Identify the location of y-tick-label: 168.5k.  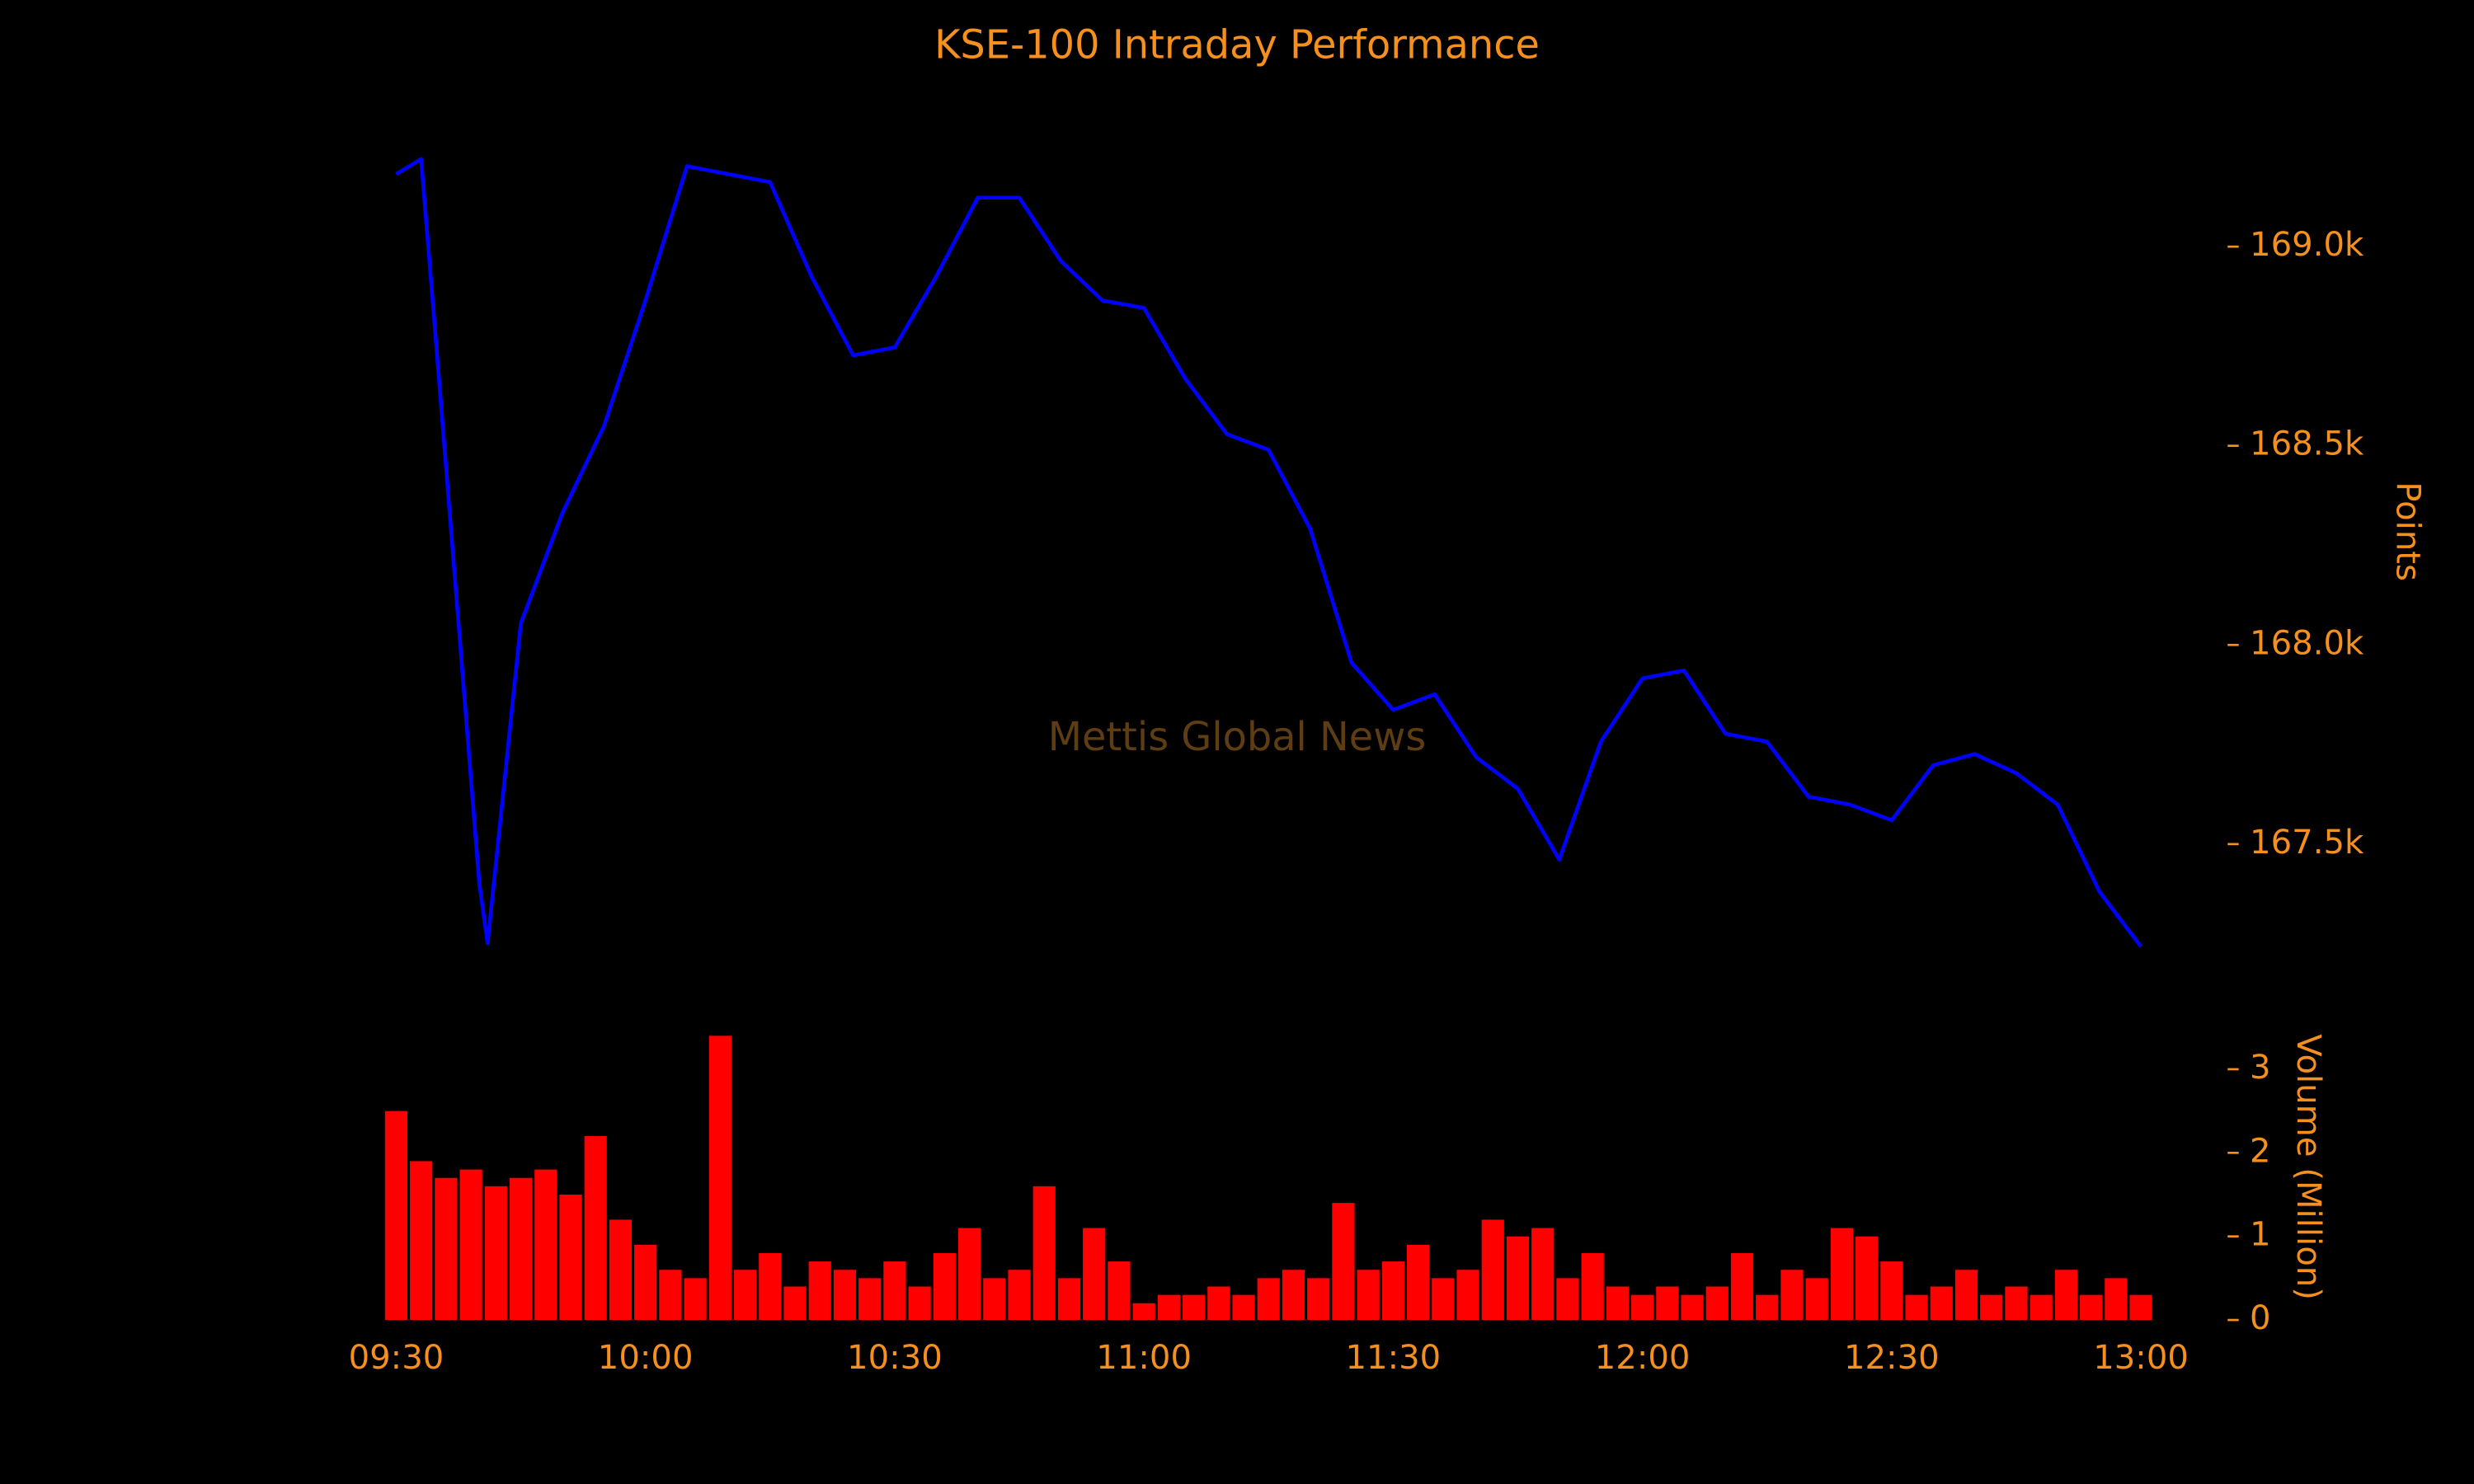
(2307, 444).